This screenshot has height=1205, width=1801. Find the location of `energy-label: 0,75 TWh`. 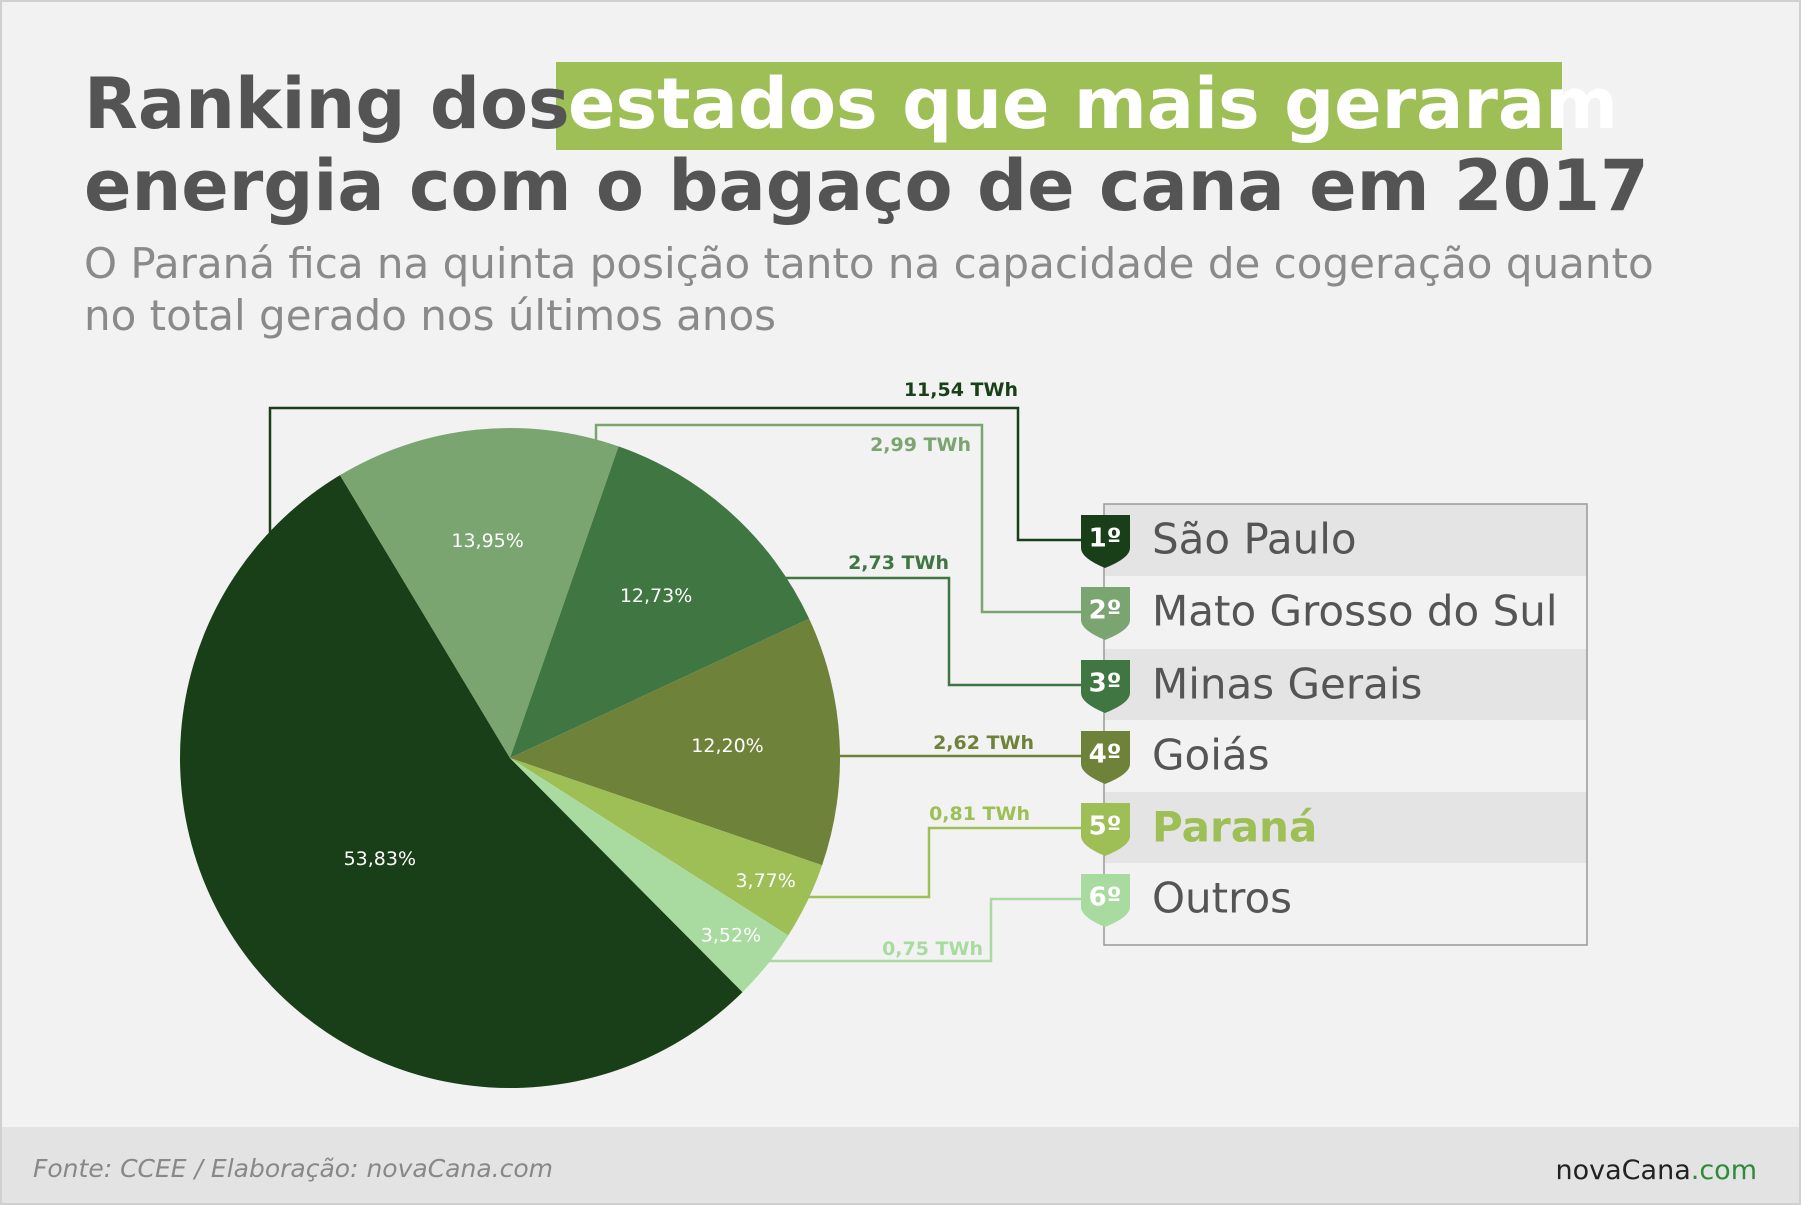

energy-label: 0,75 TWh is located at coordinates (932, 949).